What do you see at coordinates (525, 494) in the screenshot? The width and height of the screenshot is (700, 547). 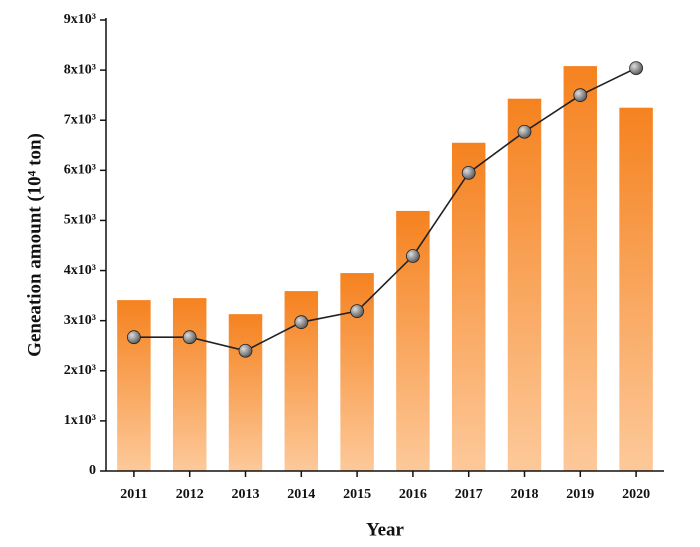 I see `x-tick-label: 2018` at bounding box center [525, 494].